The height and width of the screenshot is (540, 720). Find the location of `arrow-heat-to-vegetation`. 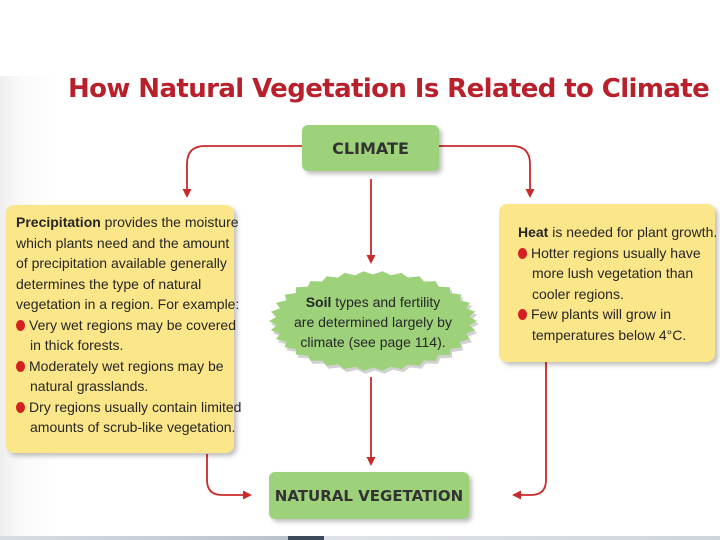

arrow-heat-to-vegetation is located at coordinates (529, 431).